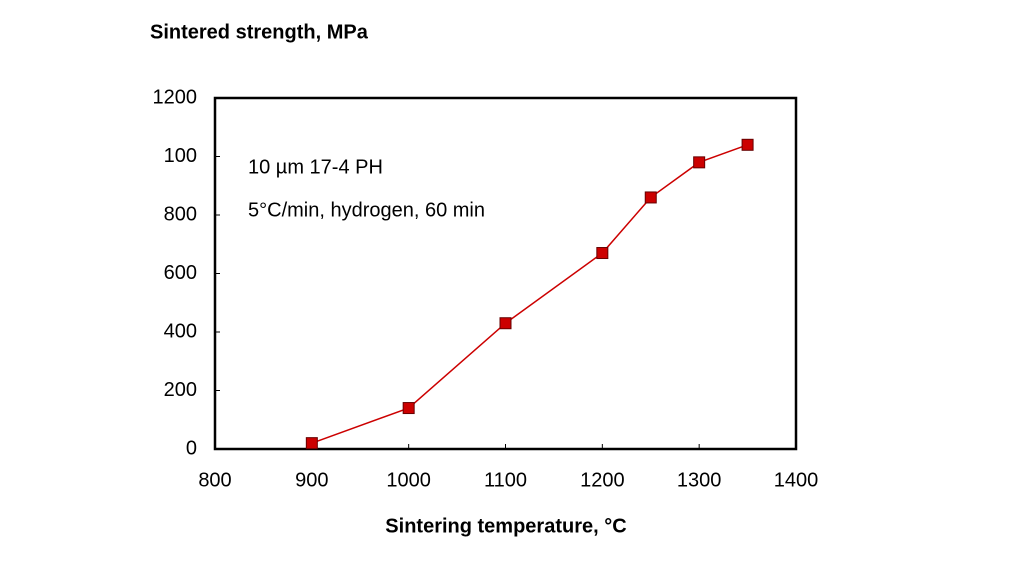 The width and height of the screenshot is (1024, 569). Describe the element at coordinates (180, 156) in the screenshot. I see `y-tick-label: 100` at that location.